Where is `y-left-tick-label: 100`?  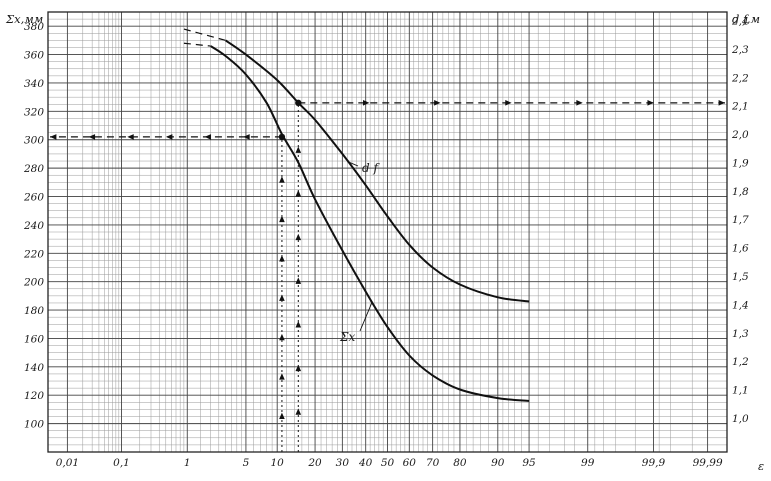 y-left-tick-label: 100 is located at coordinates (34, 425).